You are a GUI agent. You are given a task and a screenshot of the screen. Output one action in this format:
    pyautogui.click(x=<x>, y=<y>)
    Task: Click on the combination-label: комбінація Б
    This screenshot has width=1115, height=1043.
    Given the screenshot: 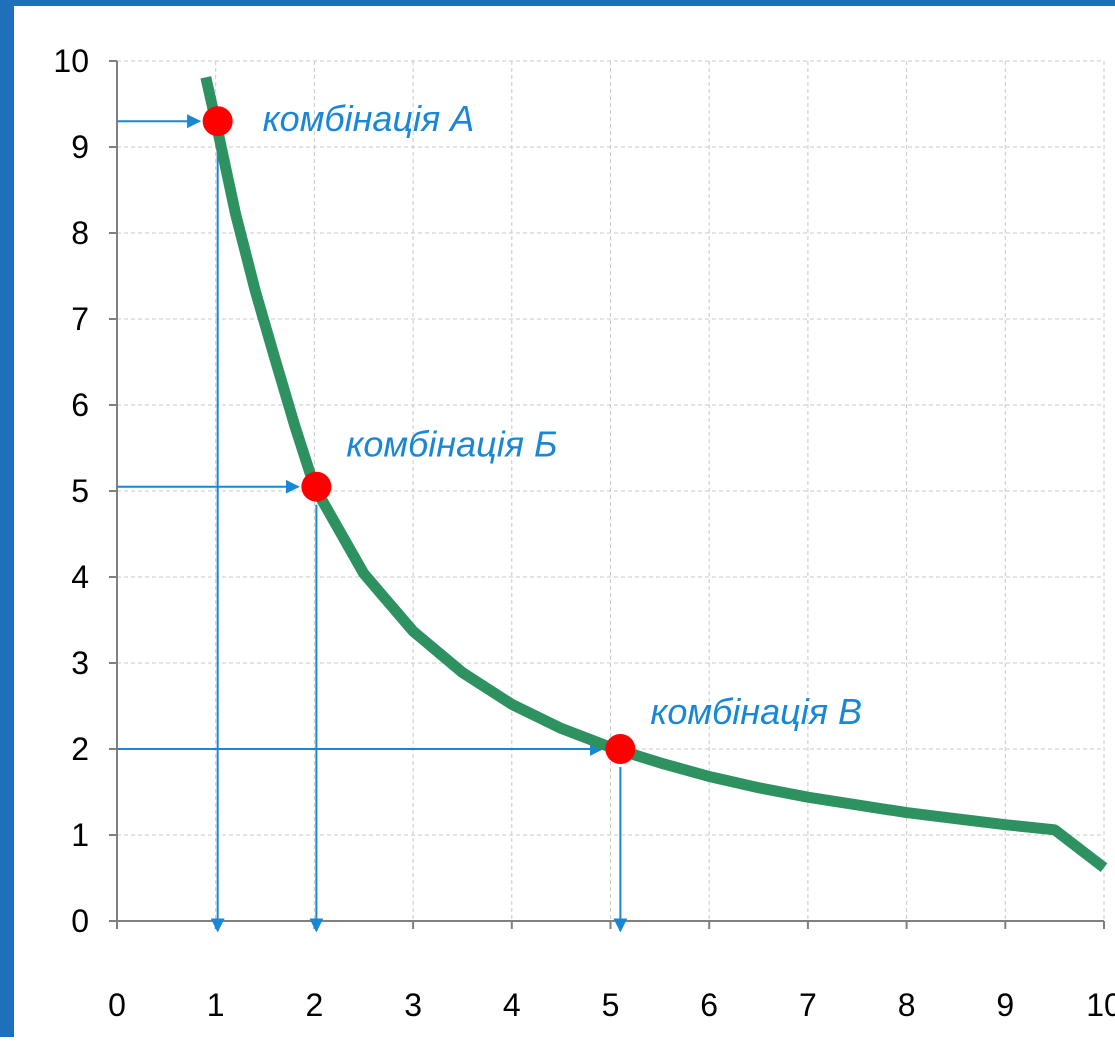 What is the action you would take?
    pyautogui.click(x=451, y=444)
    